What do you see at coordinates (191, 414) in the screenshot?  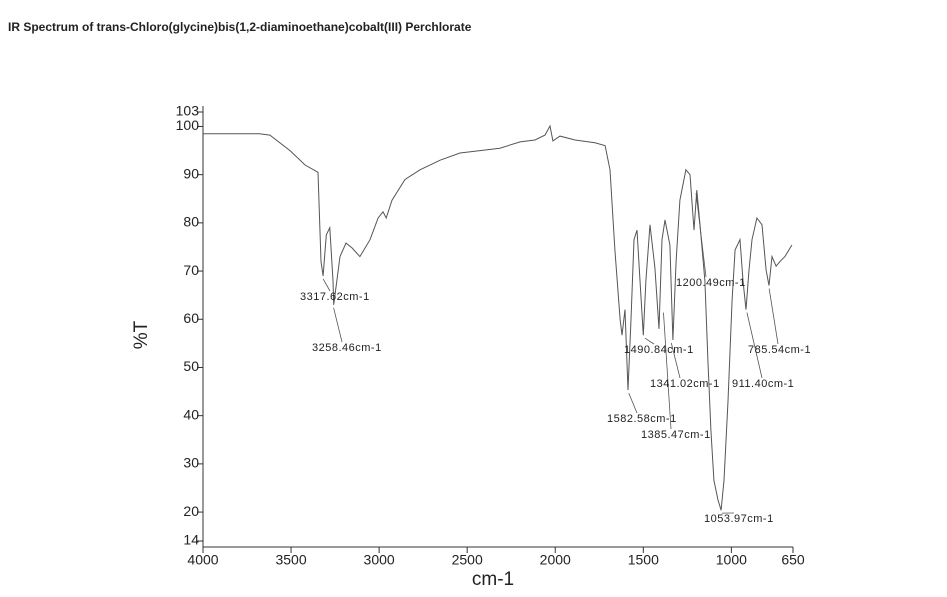 I see `y-tick-label: 40` at bounding box center [191, 414].